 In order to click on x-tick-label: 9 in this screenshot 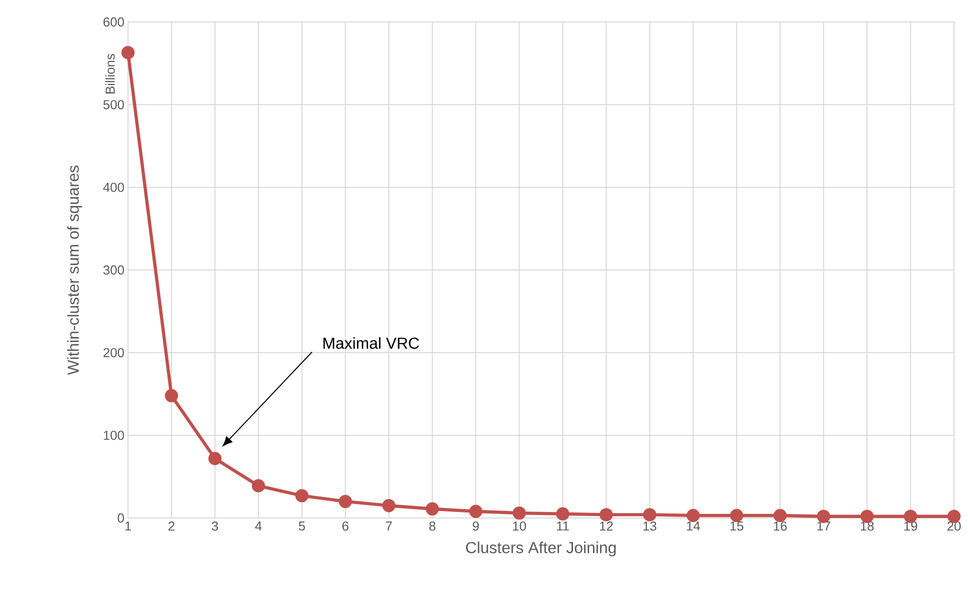, I will do `click(475, 526)`.